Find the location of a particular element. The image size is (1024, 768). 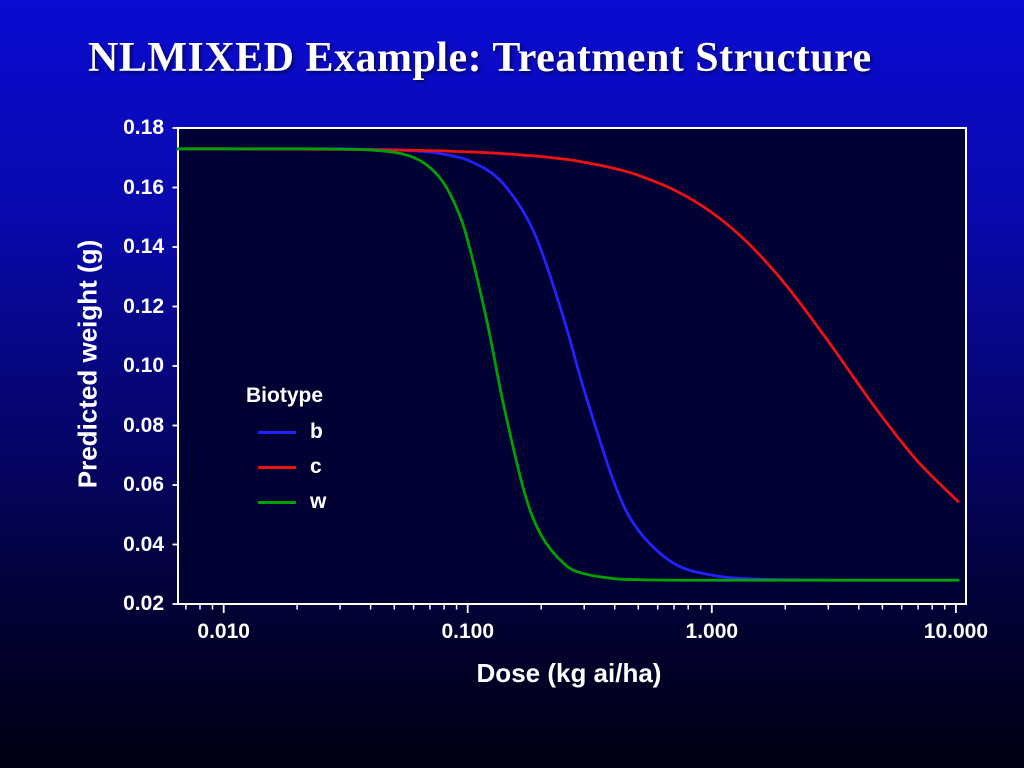

x-tick-label: 10.000 is located at coordinates (955, 631).